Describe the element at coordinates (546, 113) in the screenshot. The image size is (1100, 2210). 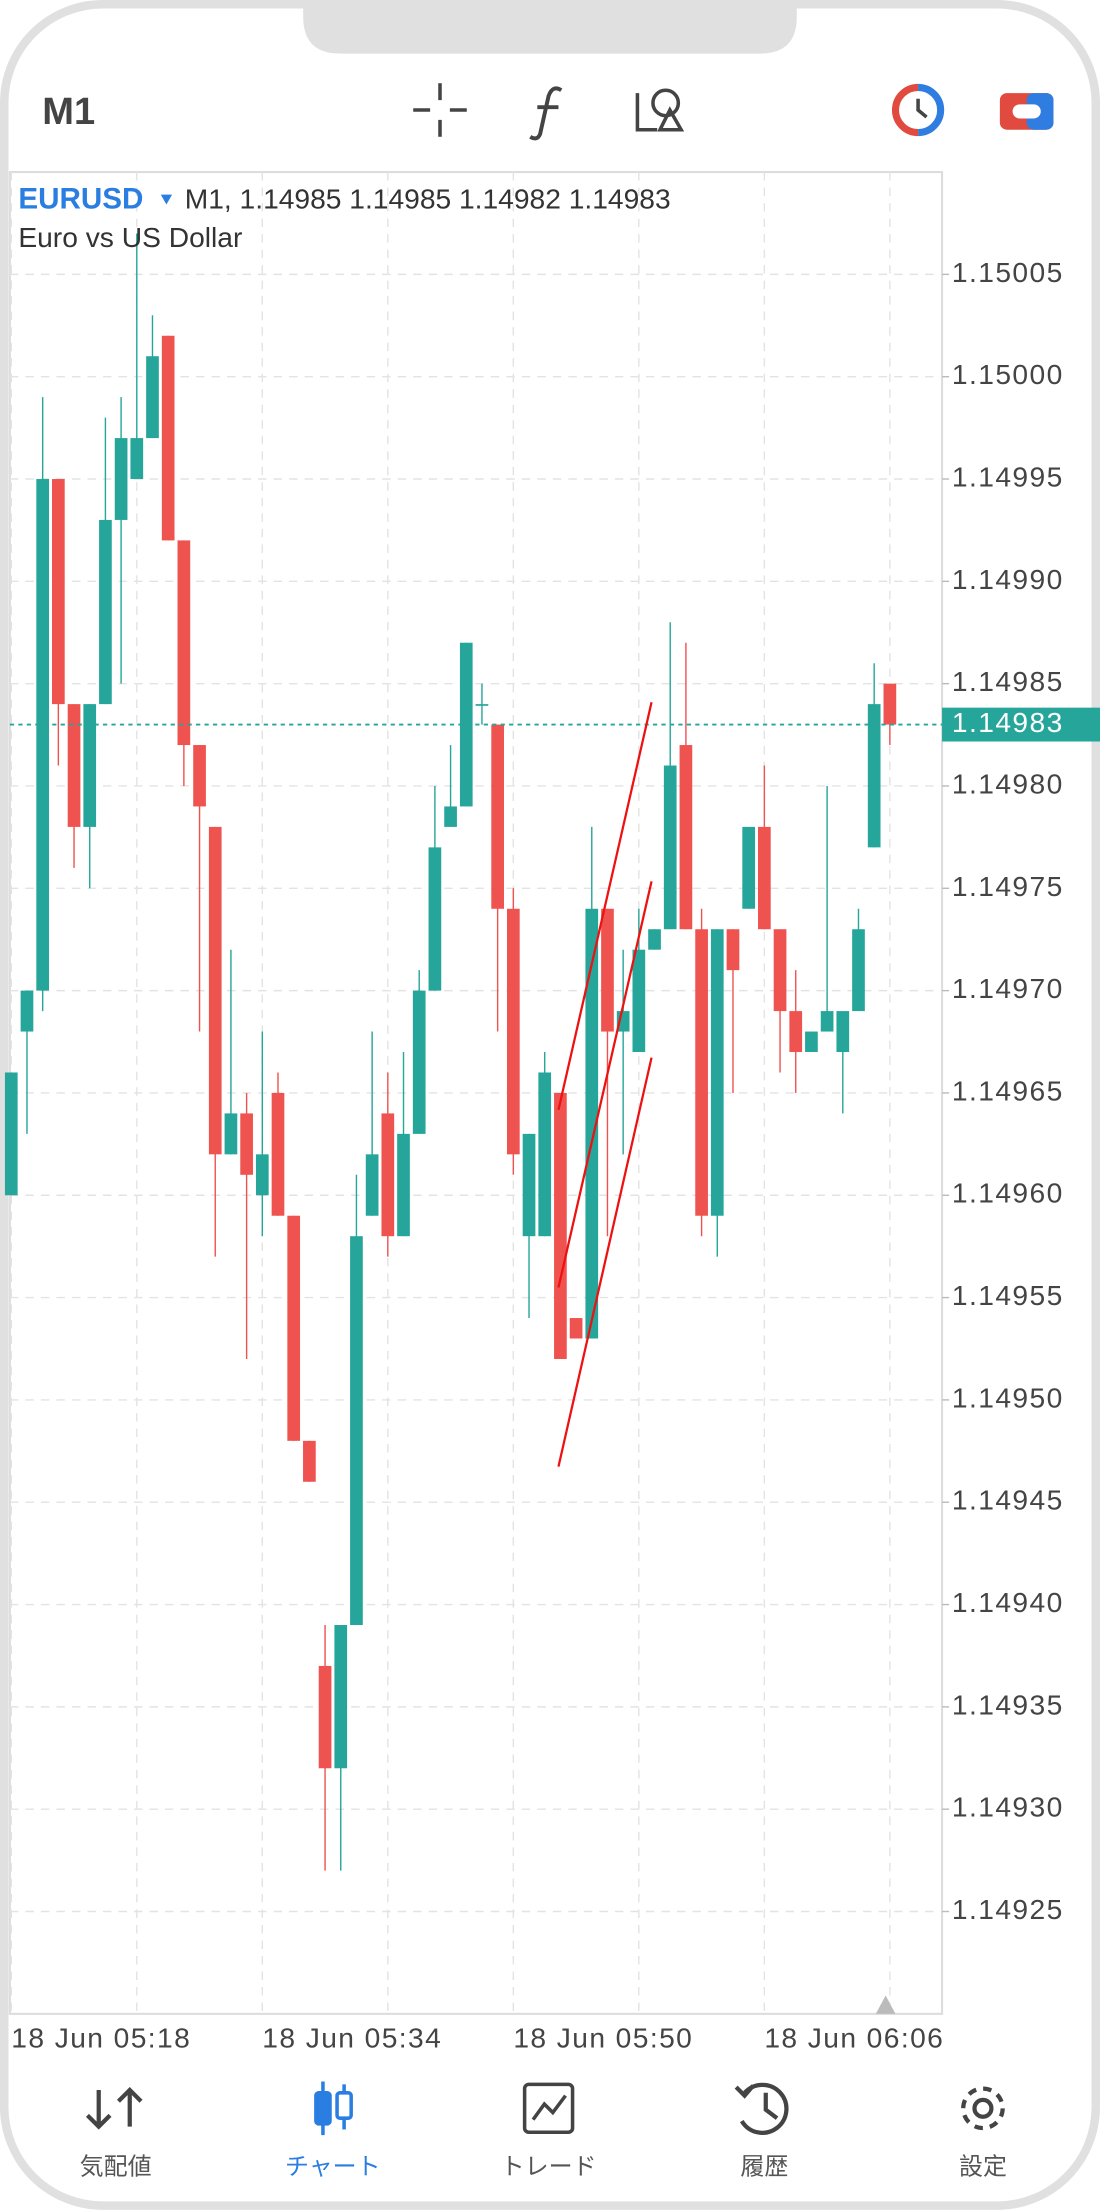
I see `indicator-icon` at that location.